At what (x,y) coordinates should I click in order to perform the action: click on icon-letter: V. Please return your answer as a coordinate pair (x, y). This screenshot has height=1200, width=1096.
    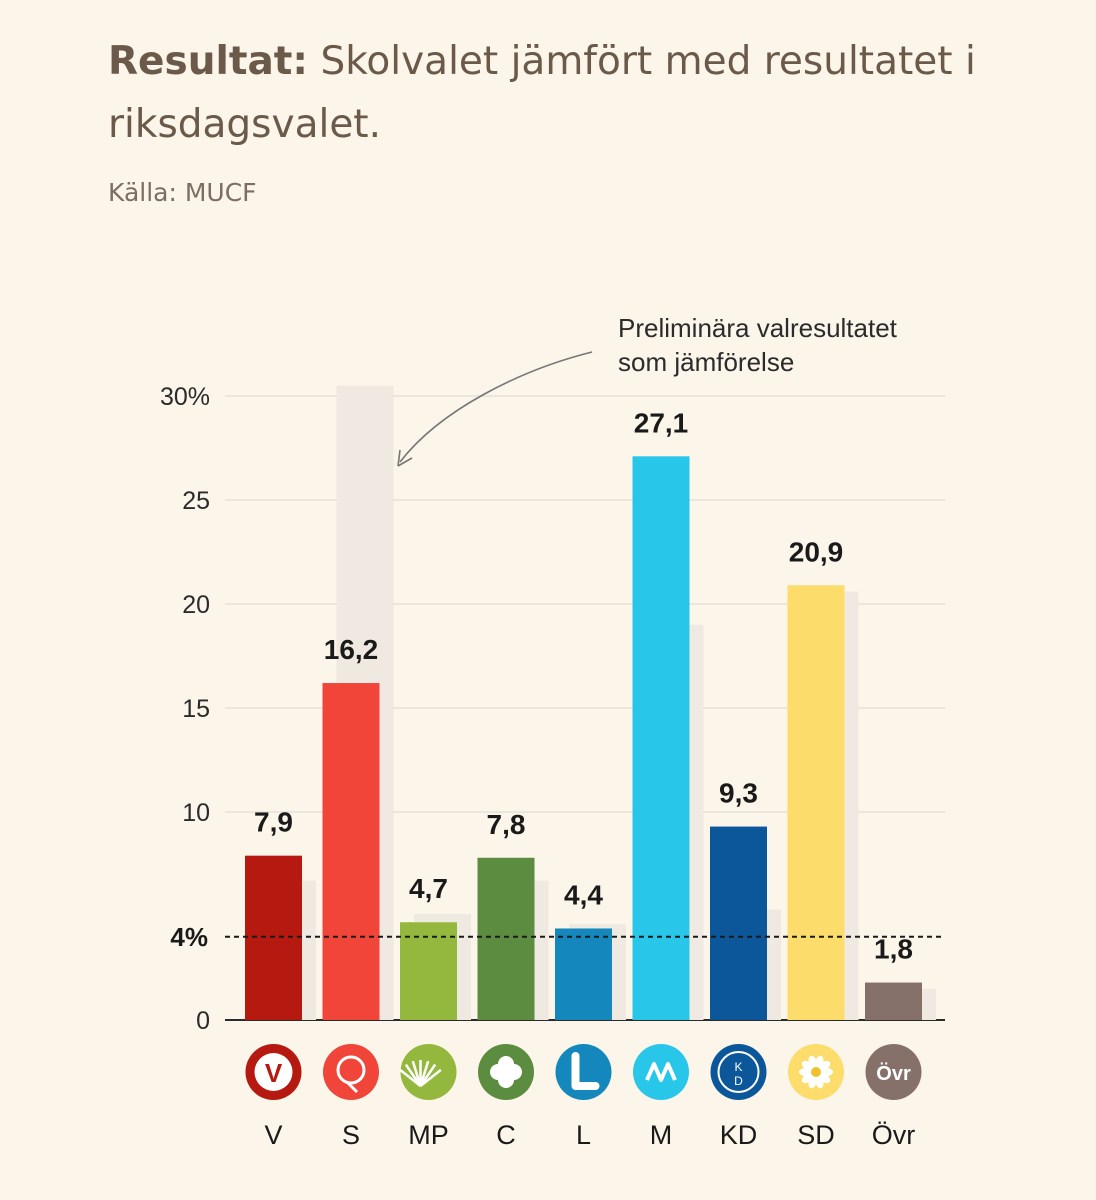
    Looking at the image, I should click on (274, 1073).